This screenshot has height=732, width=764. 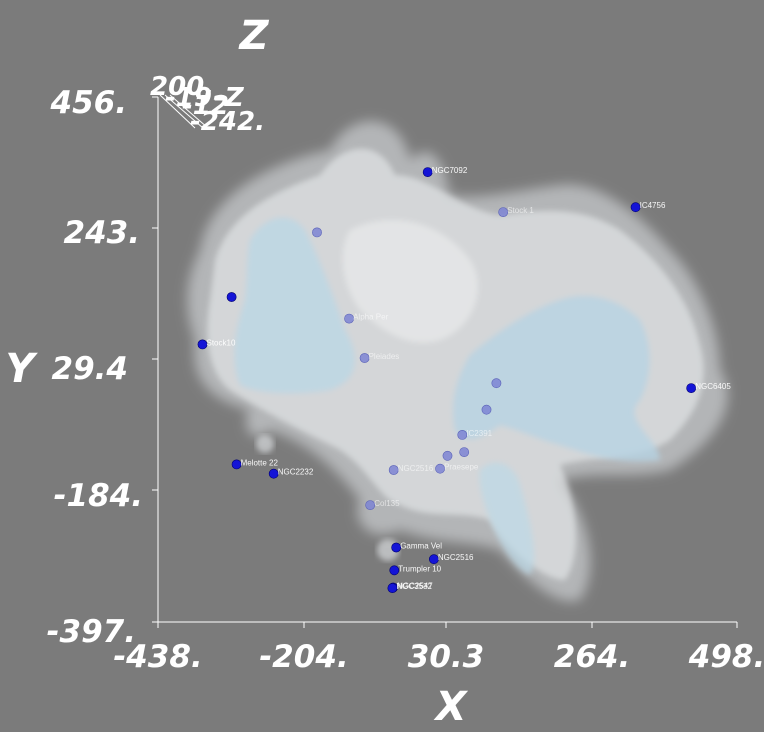 I want to click on orientation-label: 200., so click(x=182, y=87).